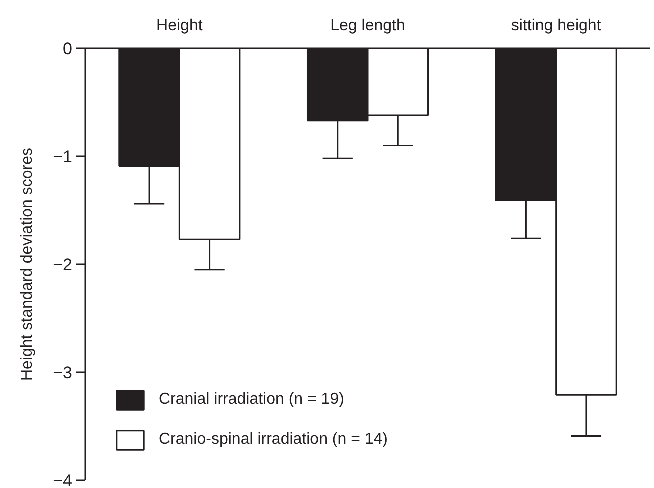 The height and width of the screenshot is (488, 654). Describe the element at coordinates (63, 265) in the screenshot. I see `y-tick-label: −2` at that location.